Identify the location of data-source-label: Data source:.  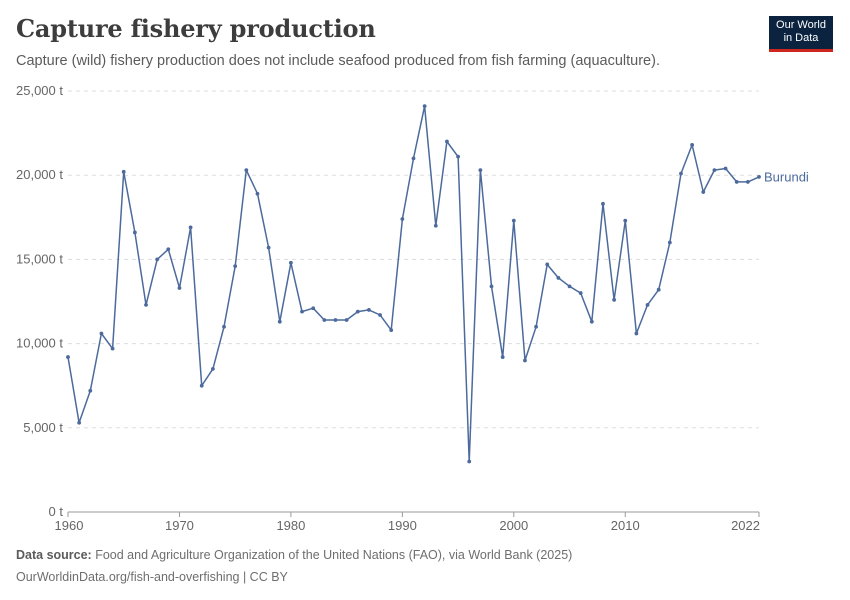
(54, 555).